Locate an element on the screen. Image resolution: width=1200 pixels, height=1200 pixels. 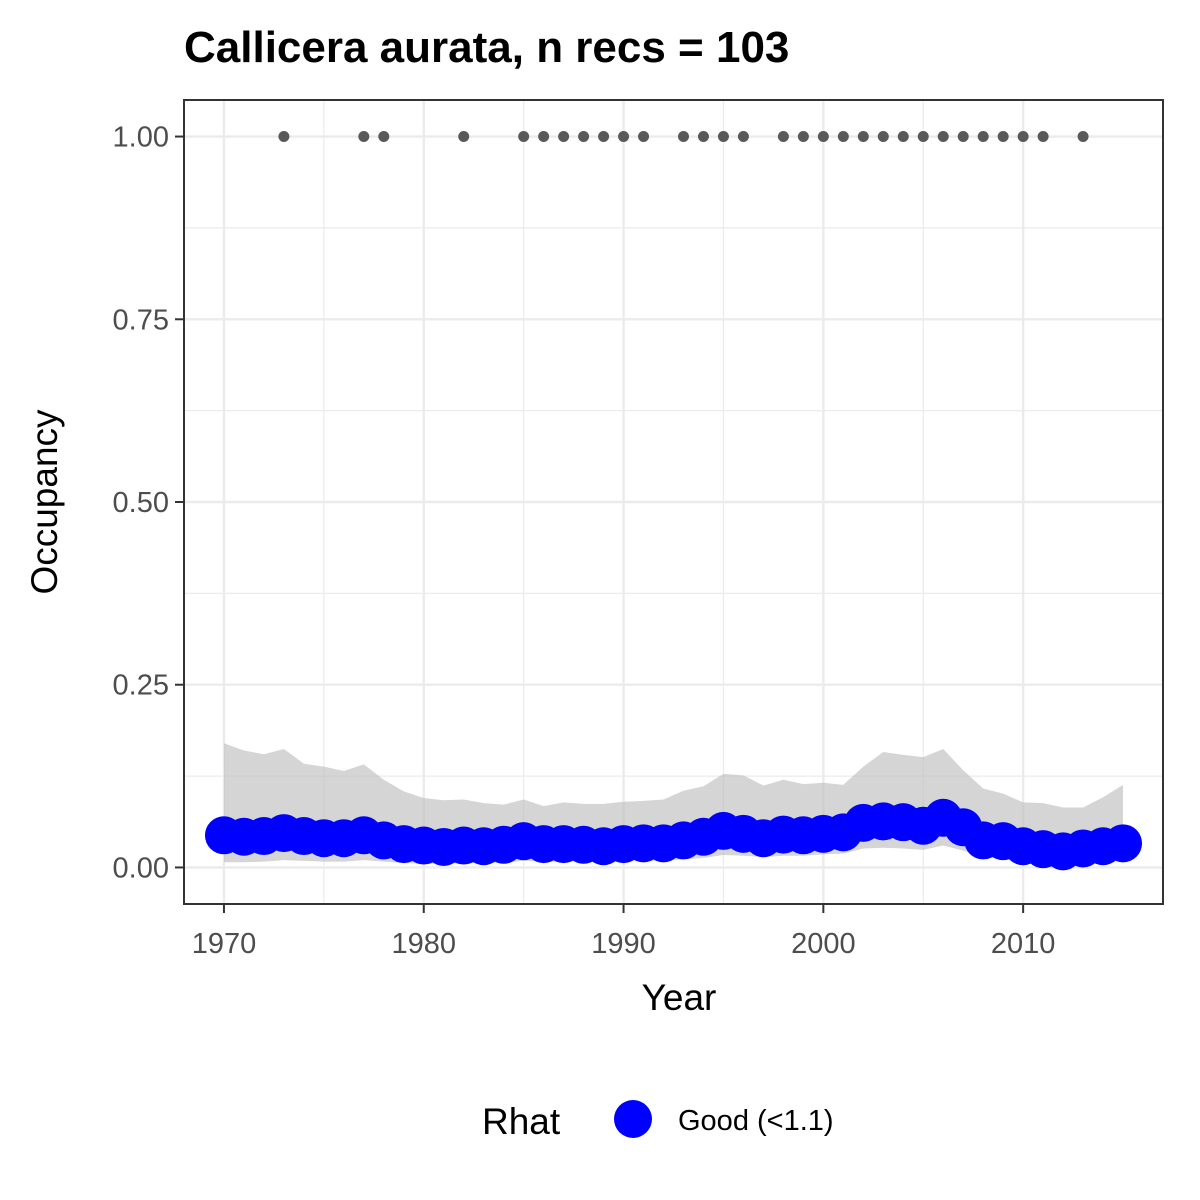
chart-title: Callicera aurata, n recs = 103 is located at coordinates (486, 47).